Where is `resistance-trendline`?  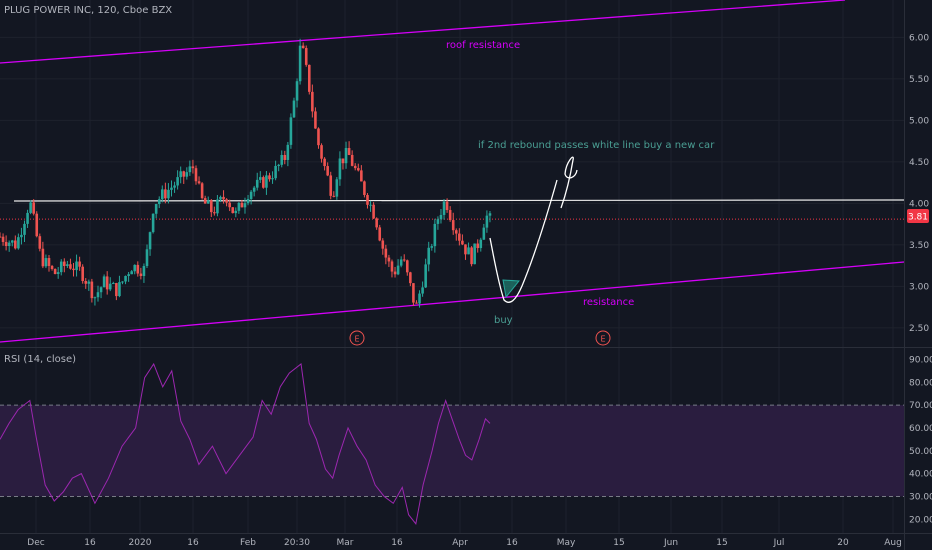
resistance-trendline is located at coordinates (452, 302).